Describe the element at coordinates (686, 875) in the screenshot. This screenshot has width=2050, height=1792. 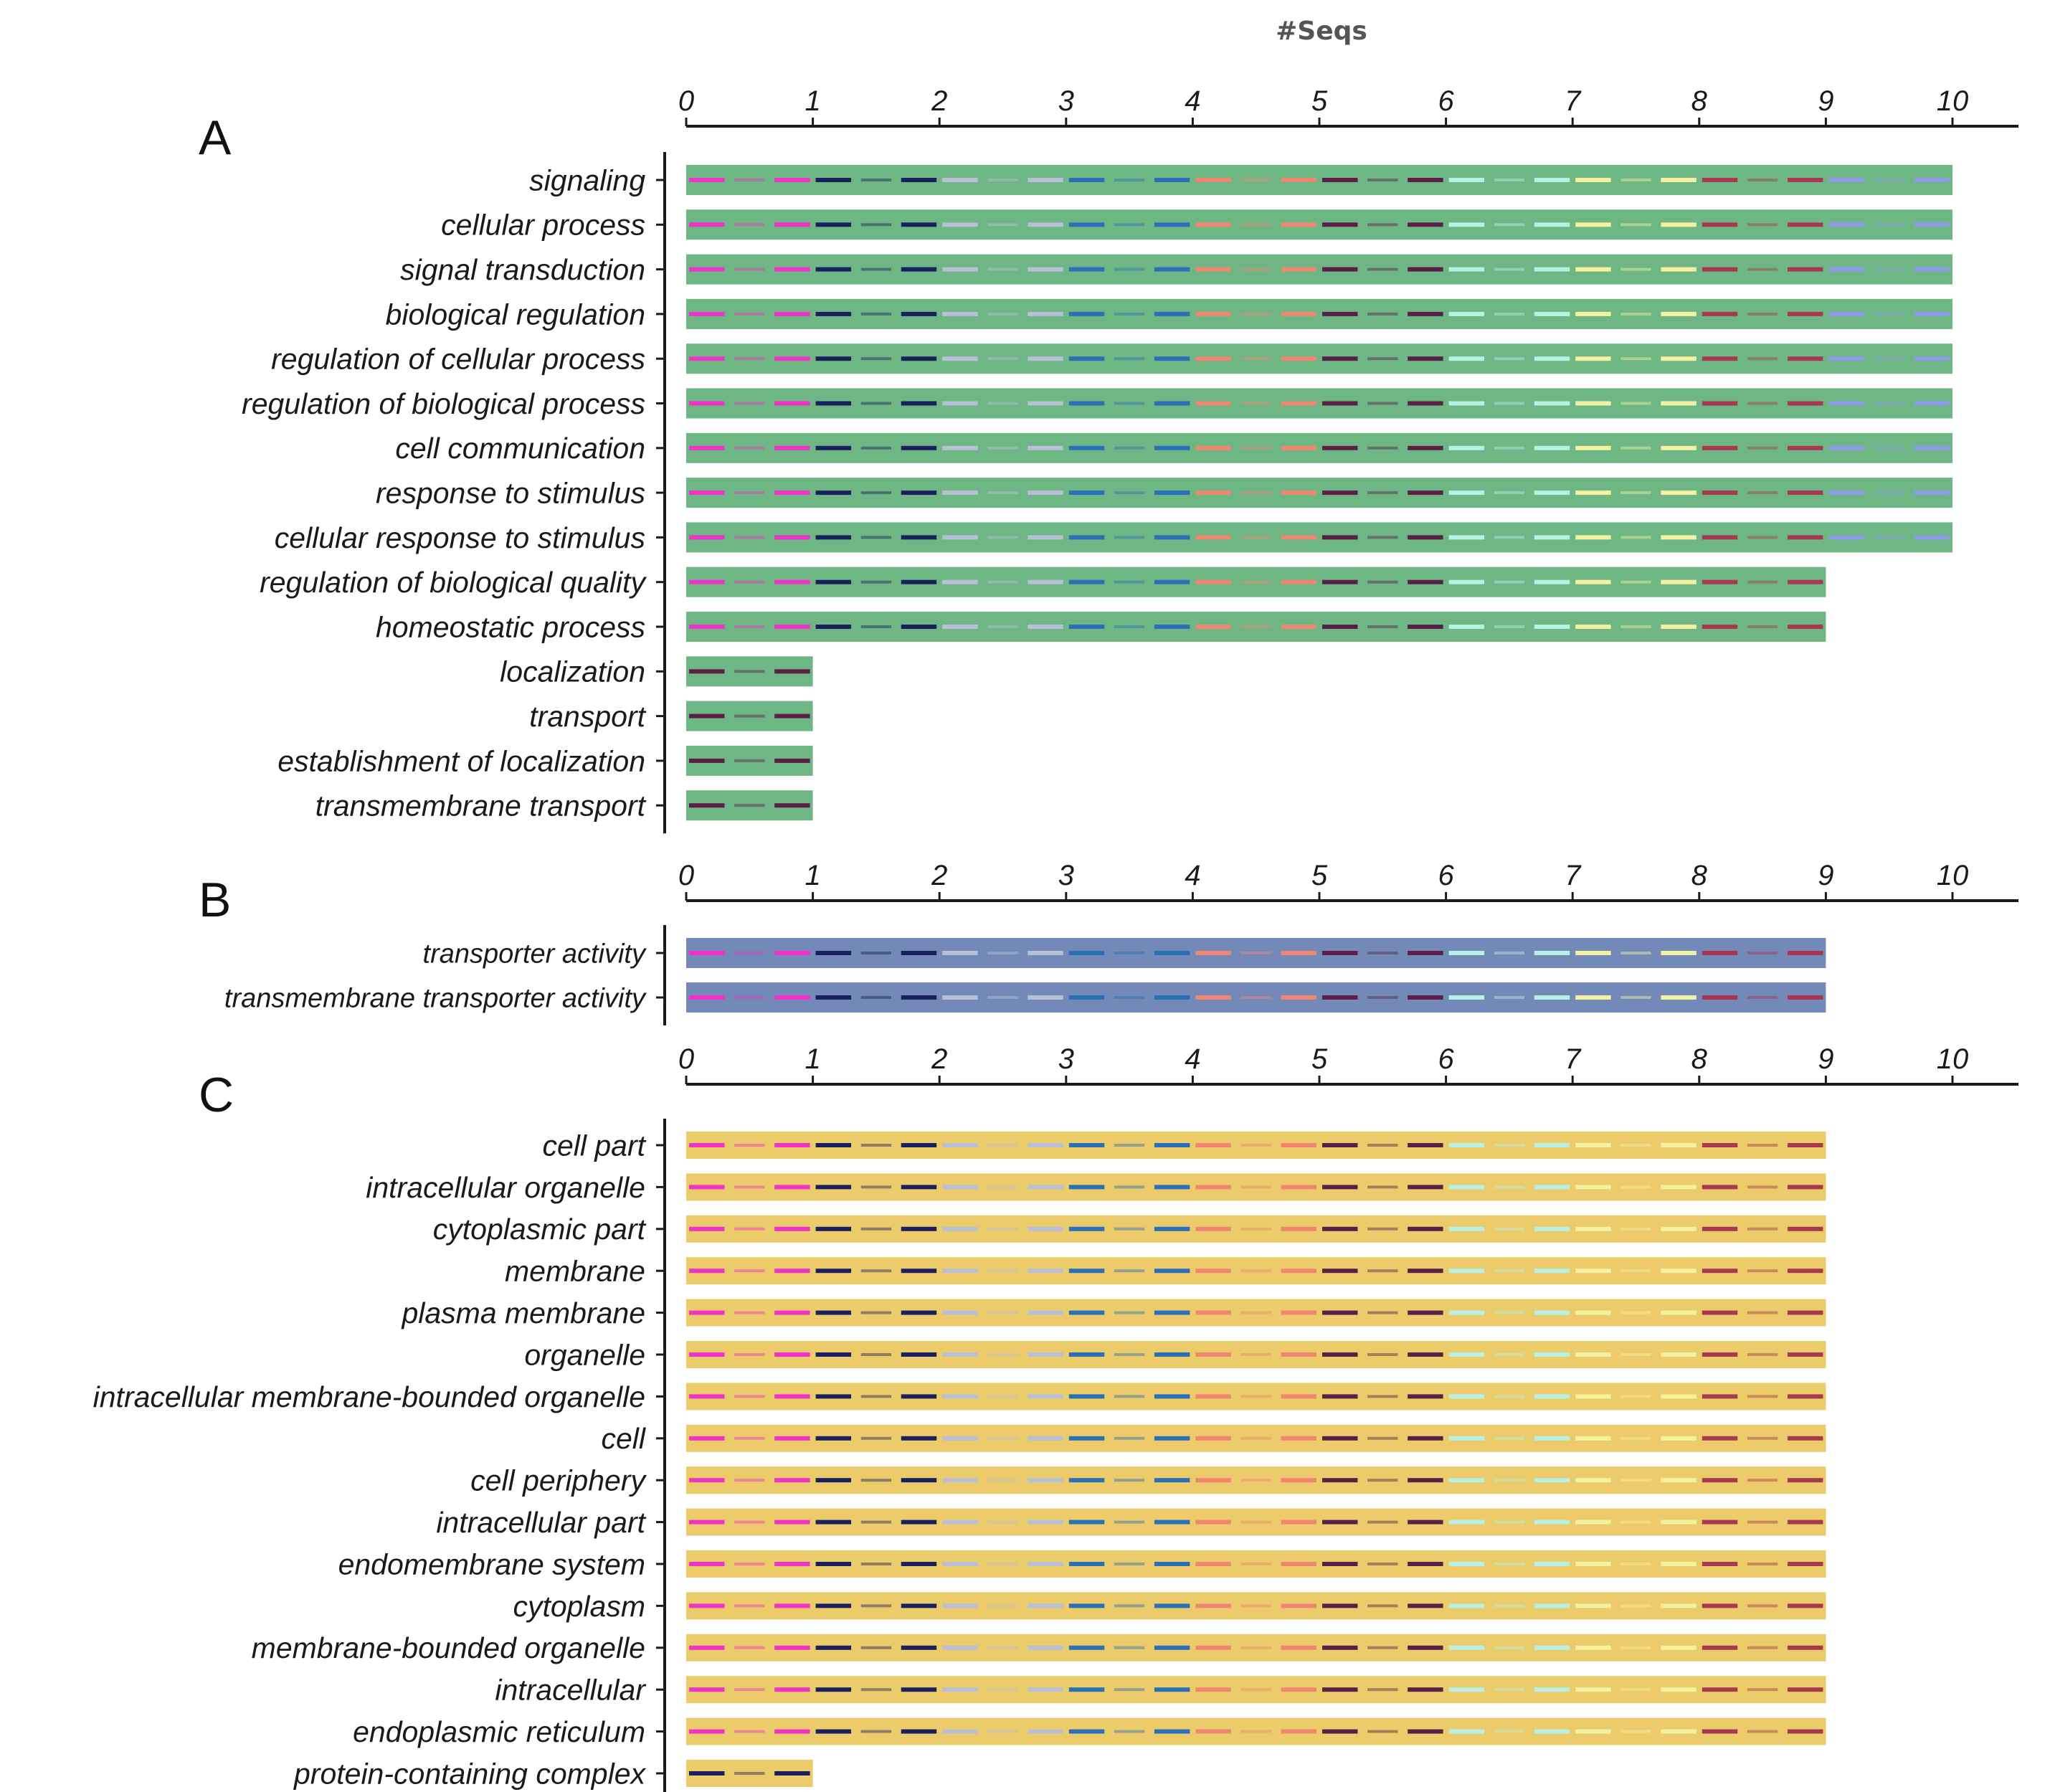
I see `x-tick-label: 0` at that location.